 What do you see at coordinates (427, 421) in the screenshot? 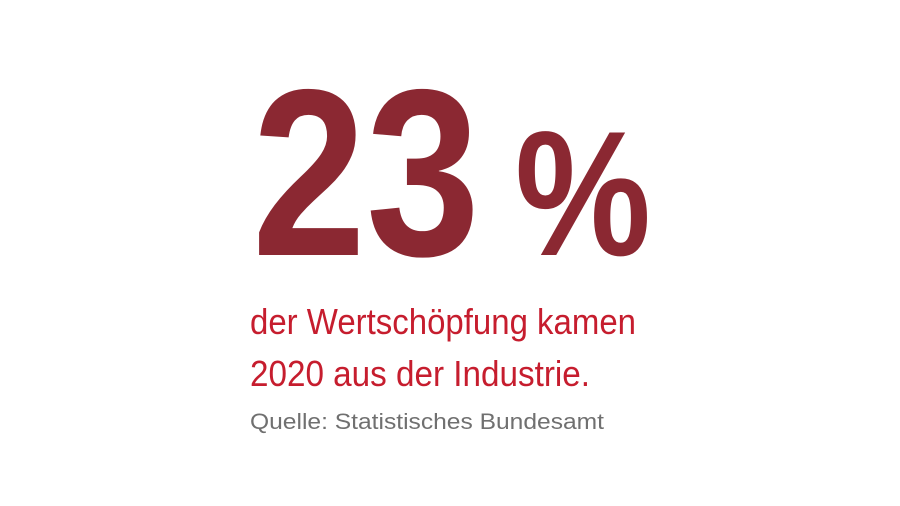
I see `source: Quelle: Statistisches Bundesamt` at bounding box center [427, 421].